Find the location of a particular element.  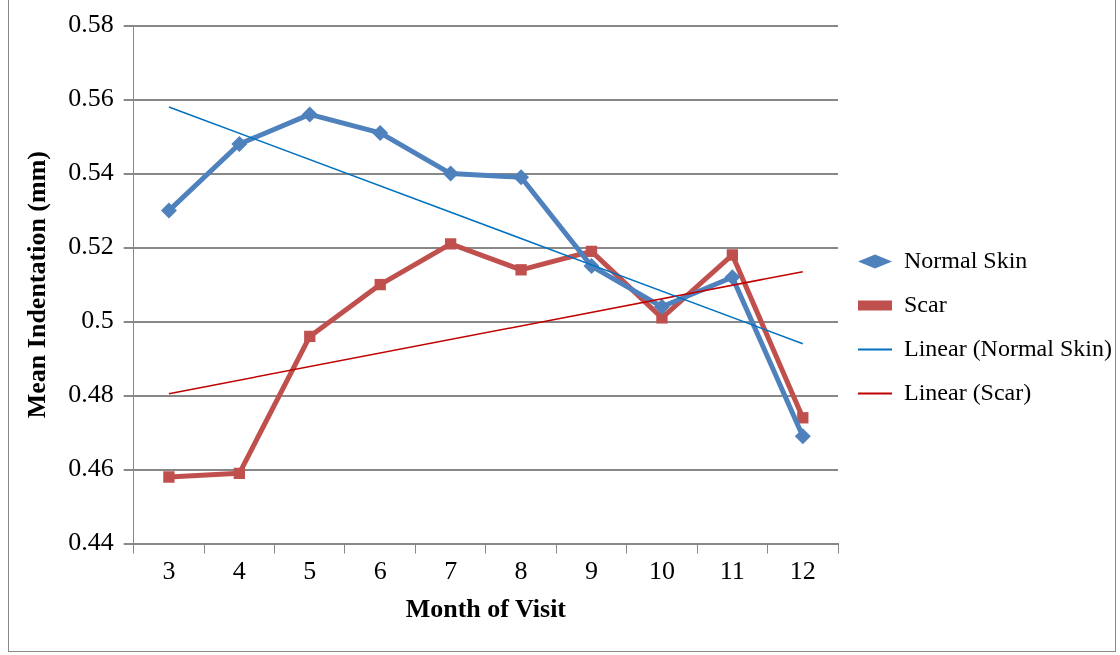

y-tick-label: 0.5 is located at coordinates (97, 320).